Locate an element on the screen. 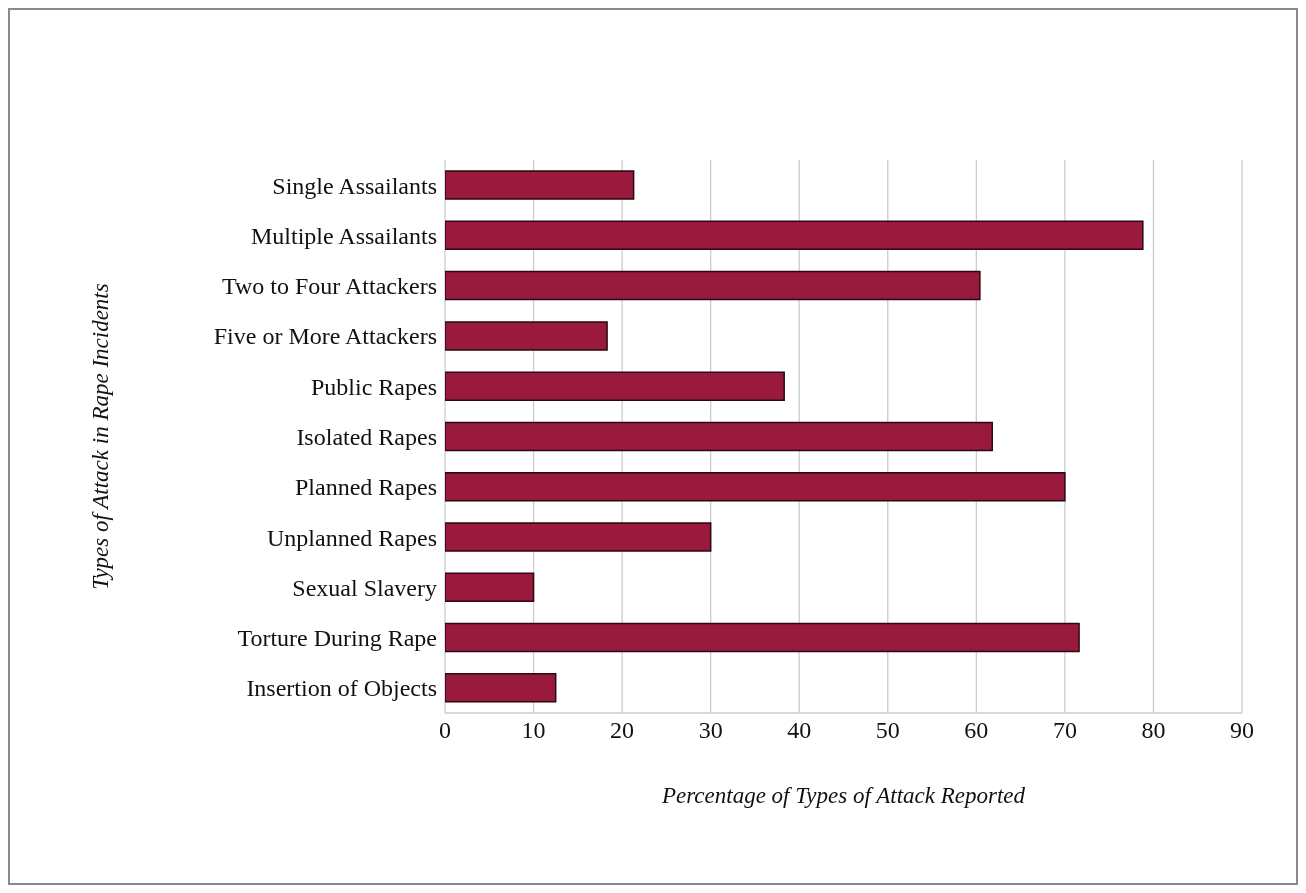  x-tick-label: 20 is located at coordinates (622, 730).